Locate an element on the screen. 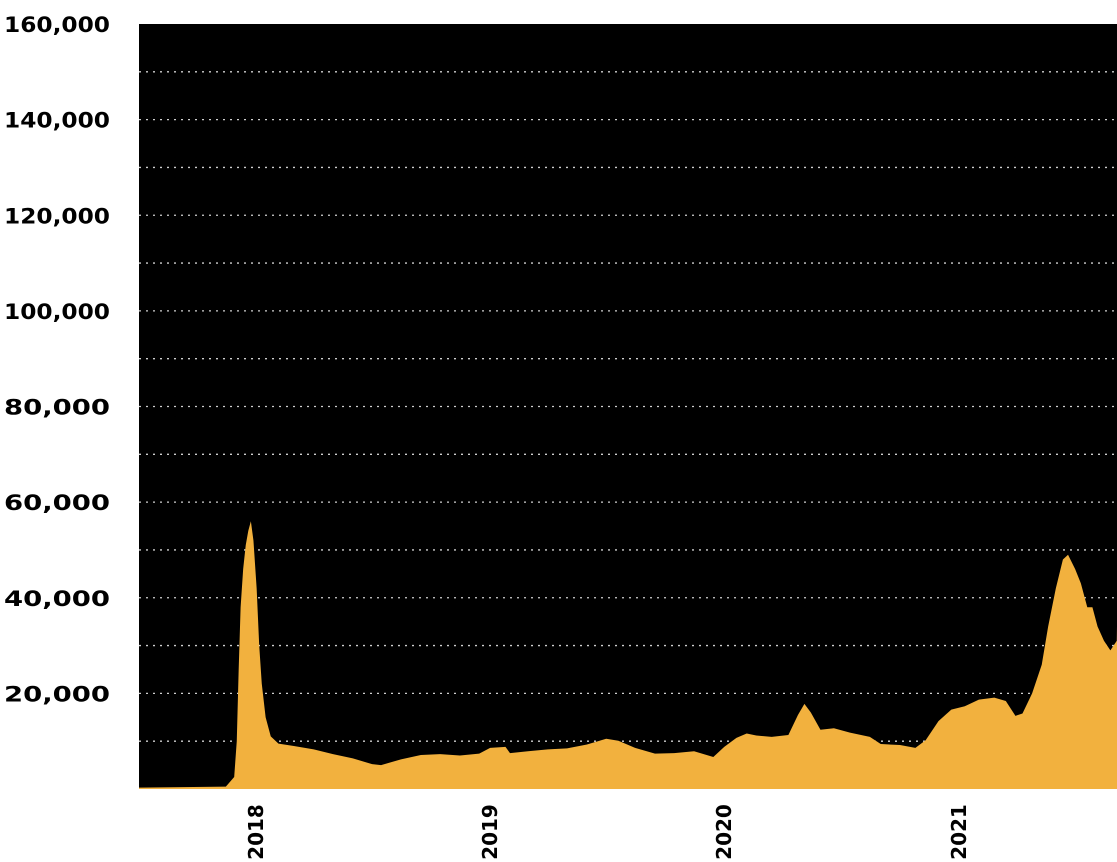  y-tick-label: 20,000 is located at coordinates (57, 694).